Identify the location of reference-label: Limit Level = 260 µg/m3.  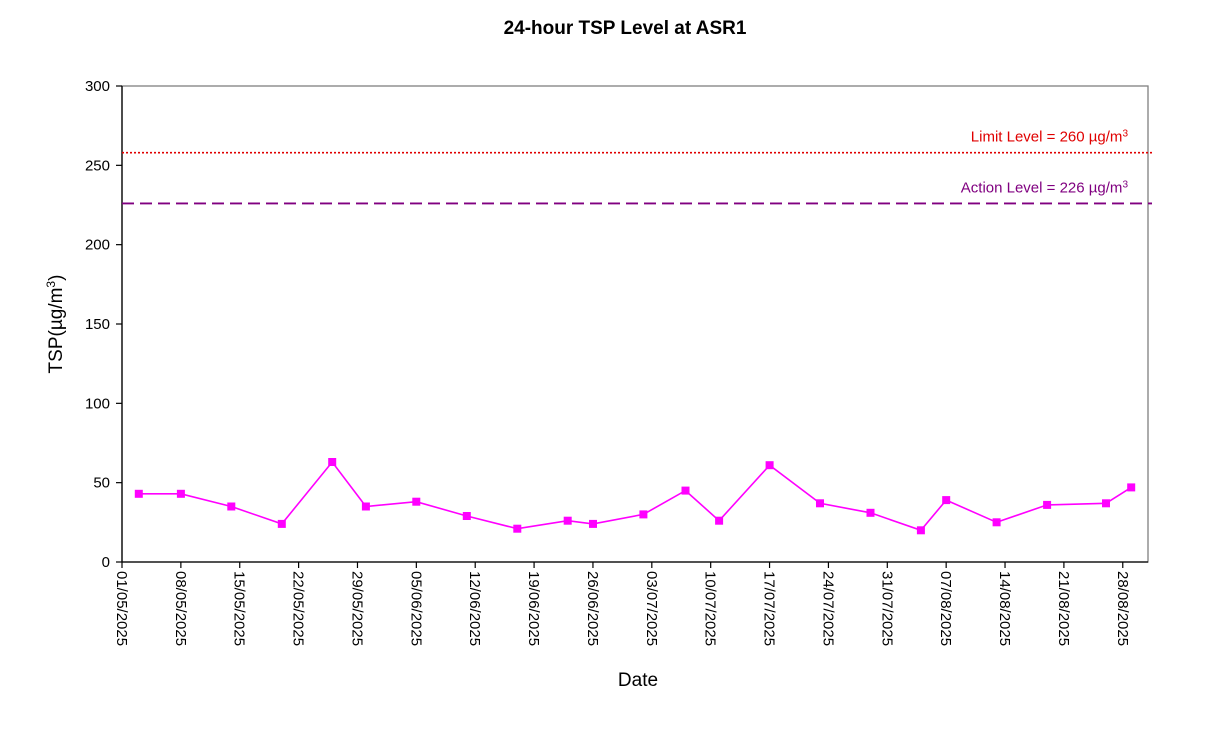
(1050, 137).